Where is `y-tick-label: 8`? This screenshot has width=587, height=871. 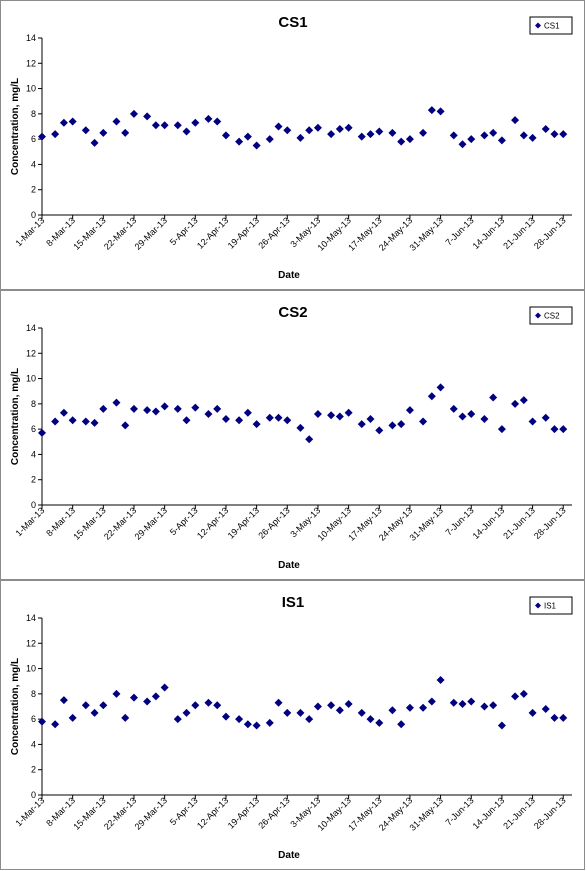
y-tick-label: 8 is located at coordinates (33, 694).